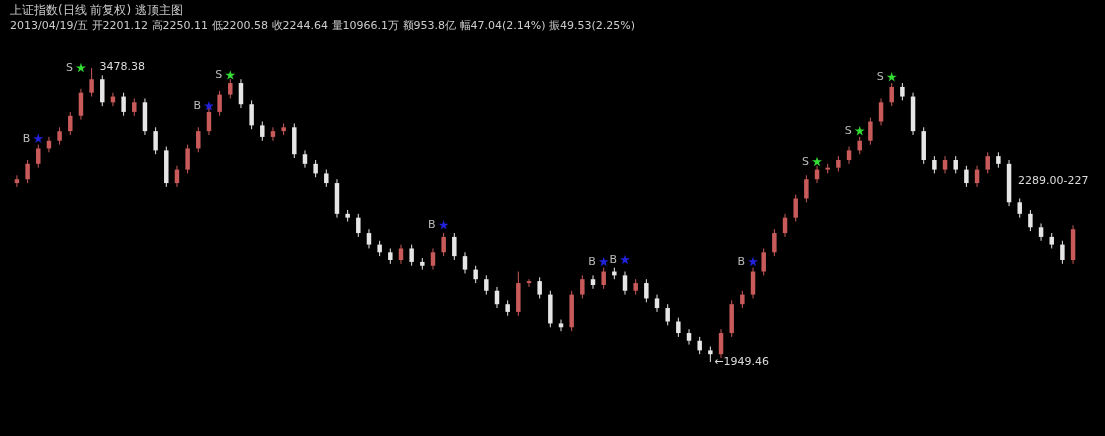  Describe the element at coordinates (880, 77) in the screenshot. I see `series-label: S` at that location.